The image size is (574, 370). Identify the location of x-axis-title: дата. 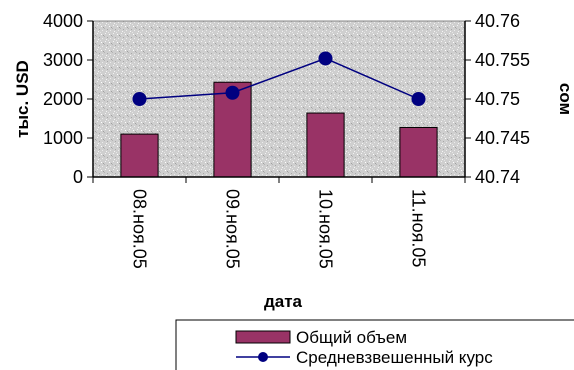
(283, 301).